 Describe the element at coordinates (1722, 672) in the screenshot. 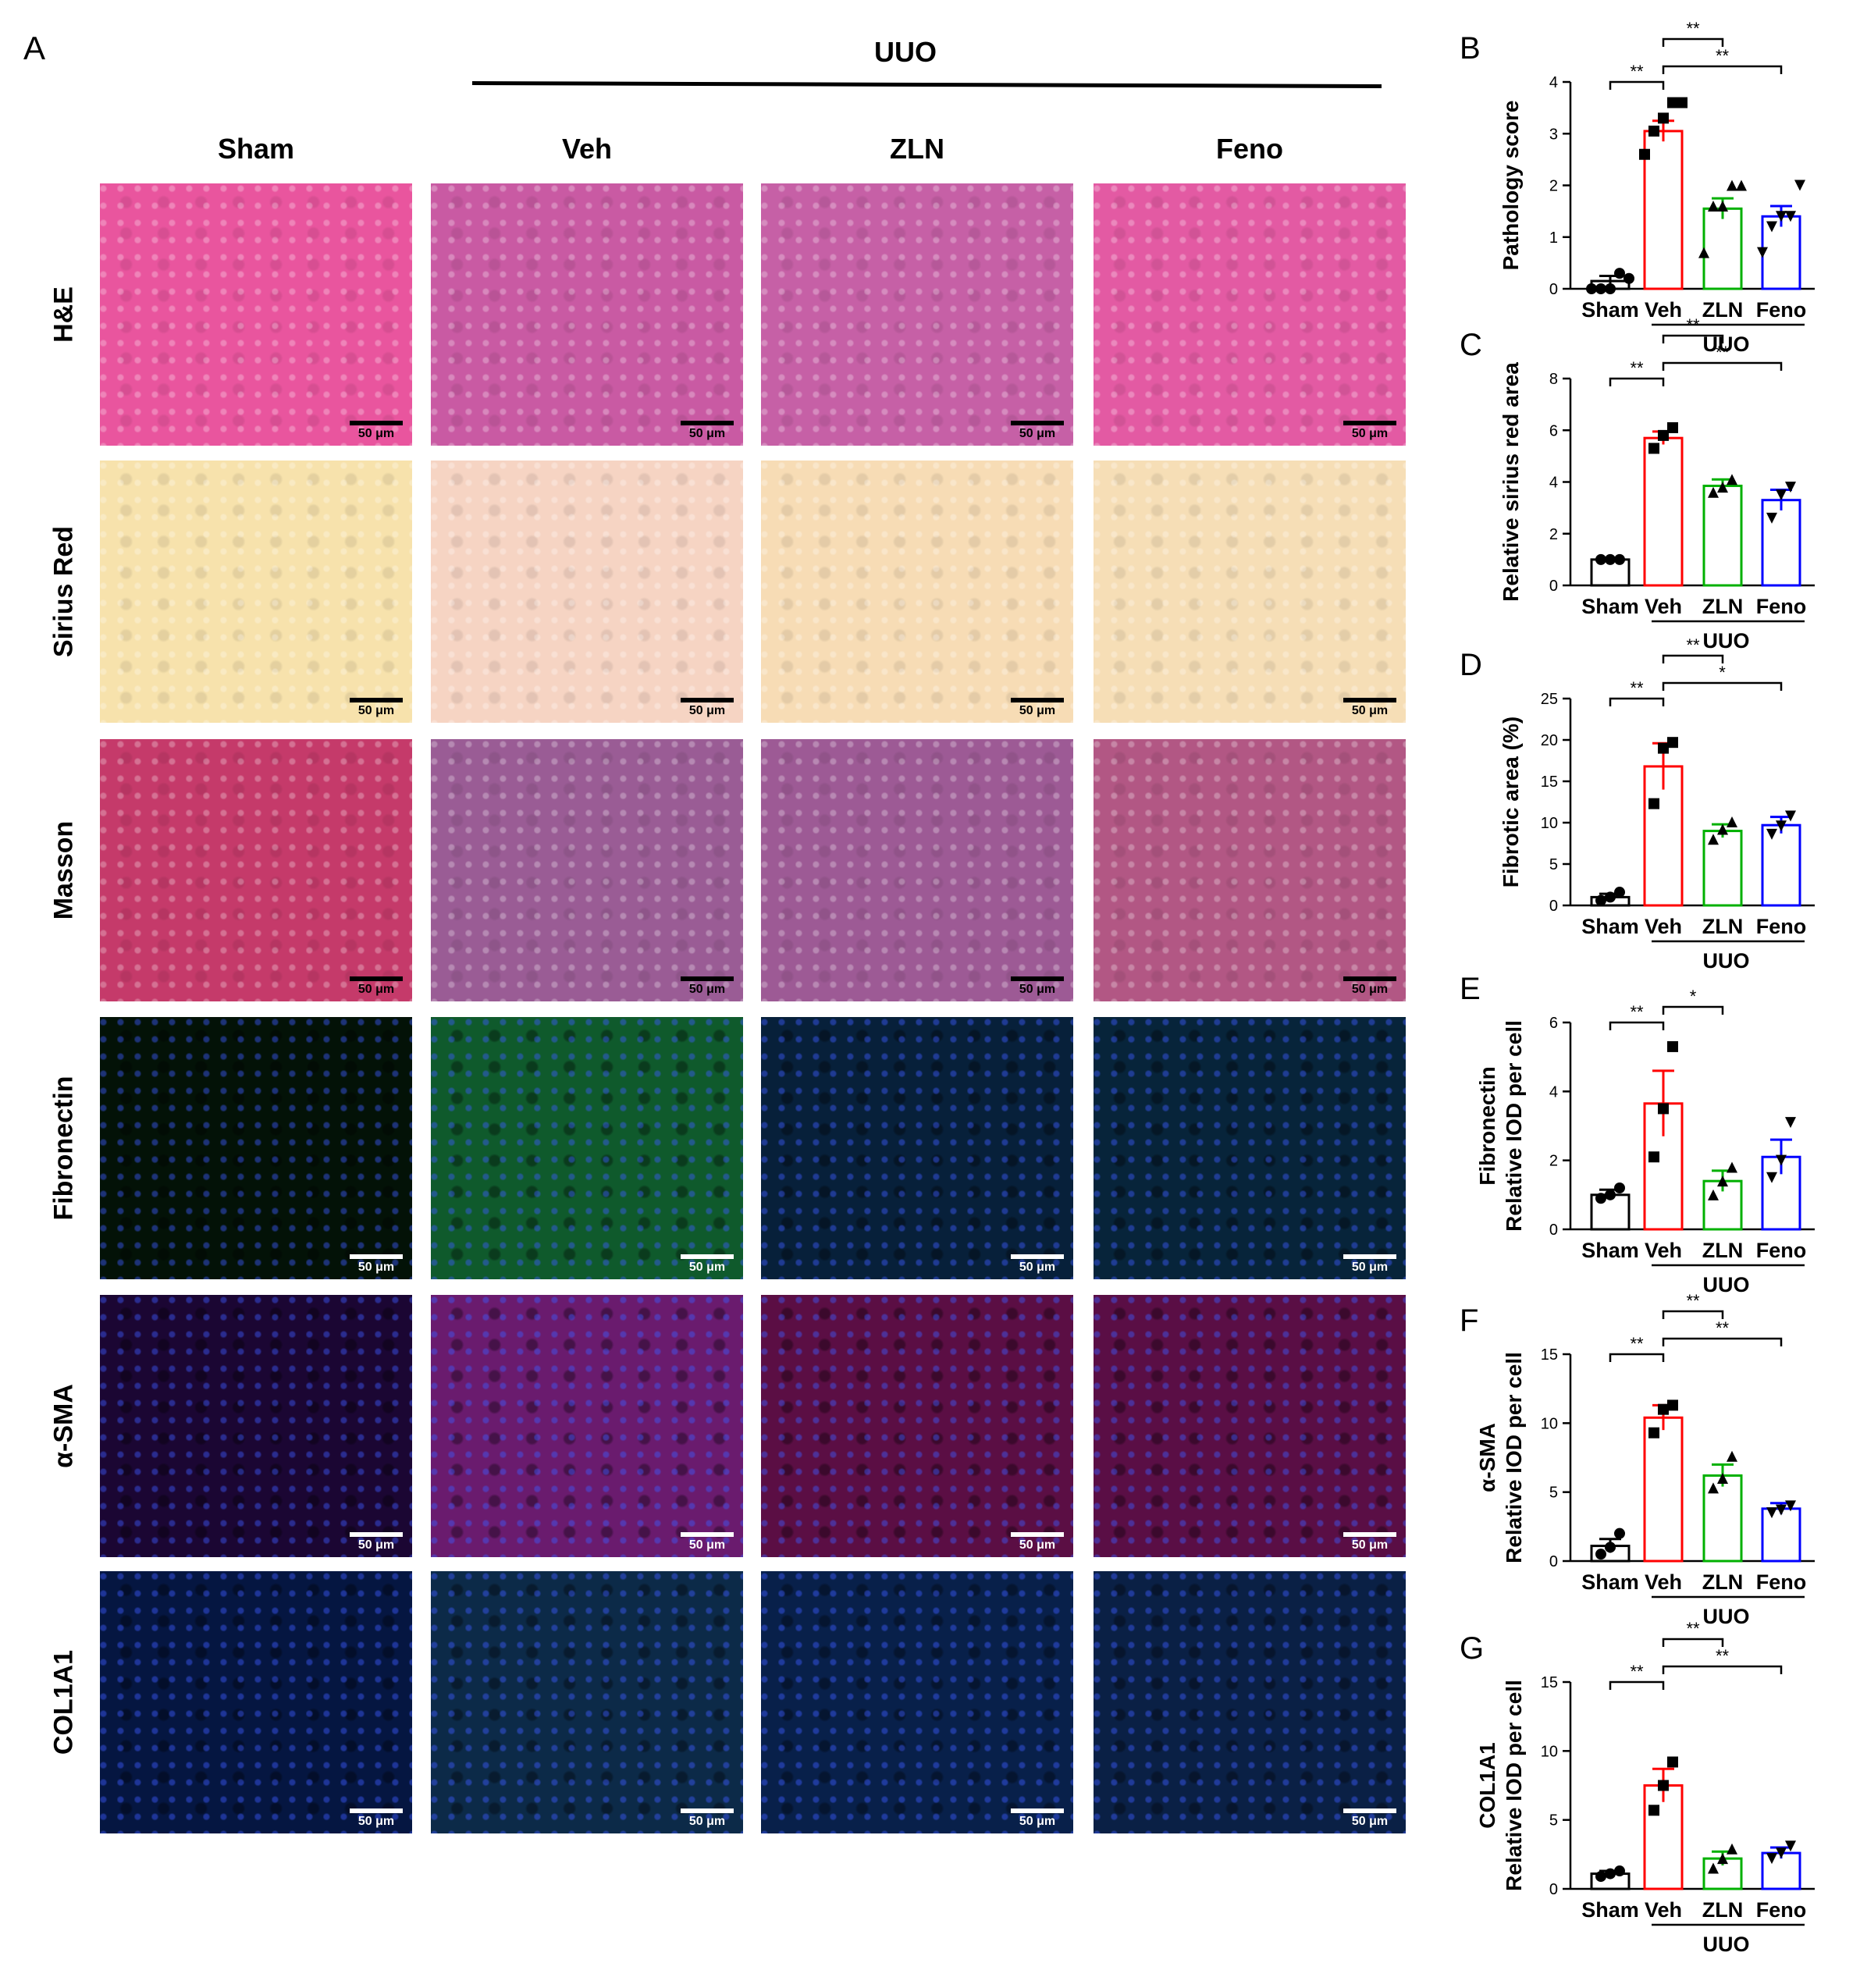

I see `significance-label: *` at that location.